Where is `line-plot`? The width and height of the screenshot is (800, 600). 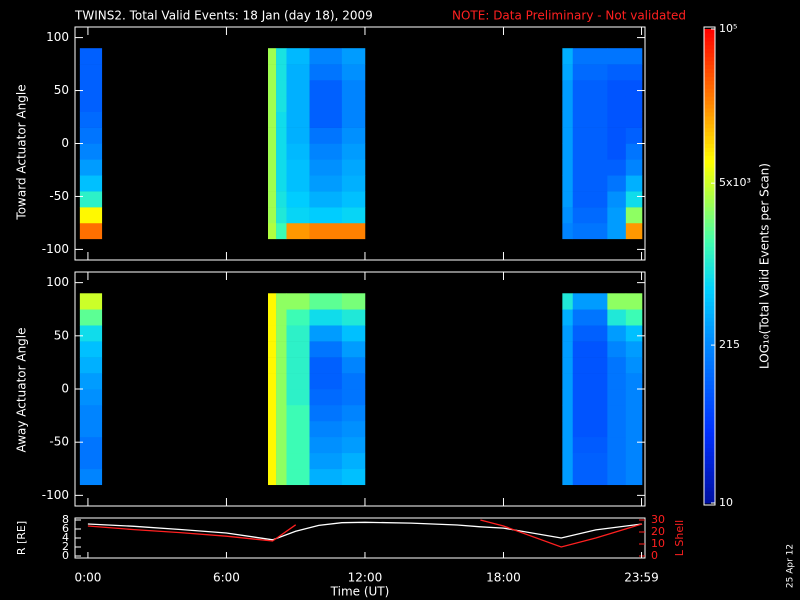
line-plot is located at coordinates (365, 533).